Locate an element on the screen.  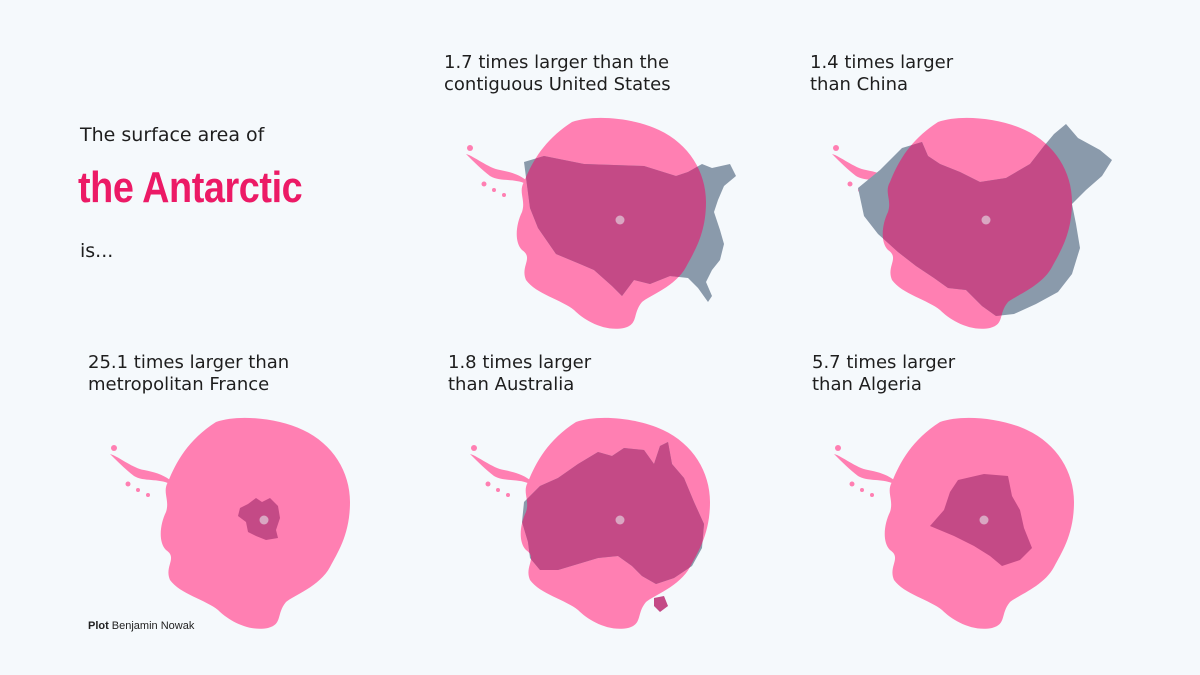
france-overlap is located at coordinates (259, 519).